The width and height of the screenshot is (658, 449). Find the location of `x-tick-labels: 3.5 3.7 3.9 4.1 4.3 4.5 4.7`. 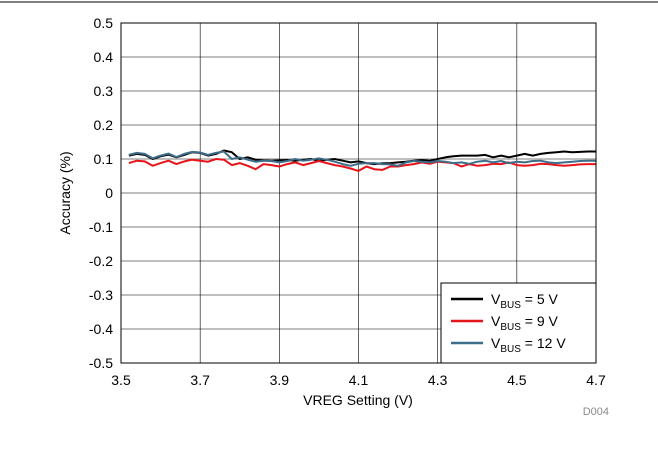

x-tick-labels: 3.5 3.7 3.9 4.1 4.3 4.5 4.7 is located at coordinates (358, 380).